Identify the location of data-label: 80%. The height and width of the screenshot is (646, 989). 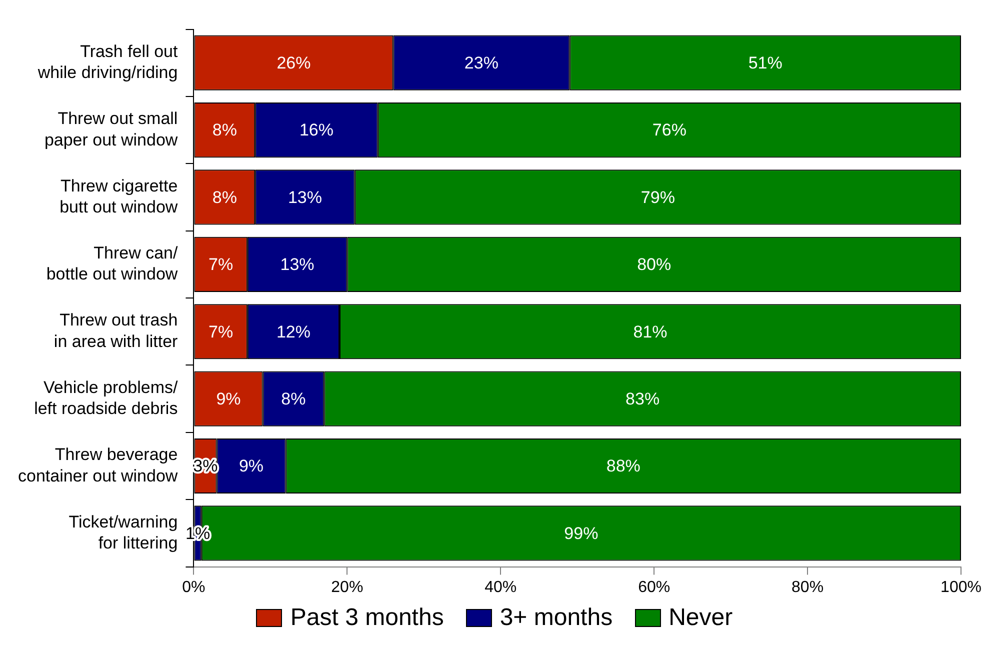
(654, 264).